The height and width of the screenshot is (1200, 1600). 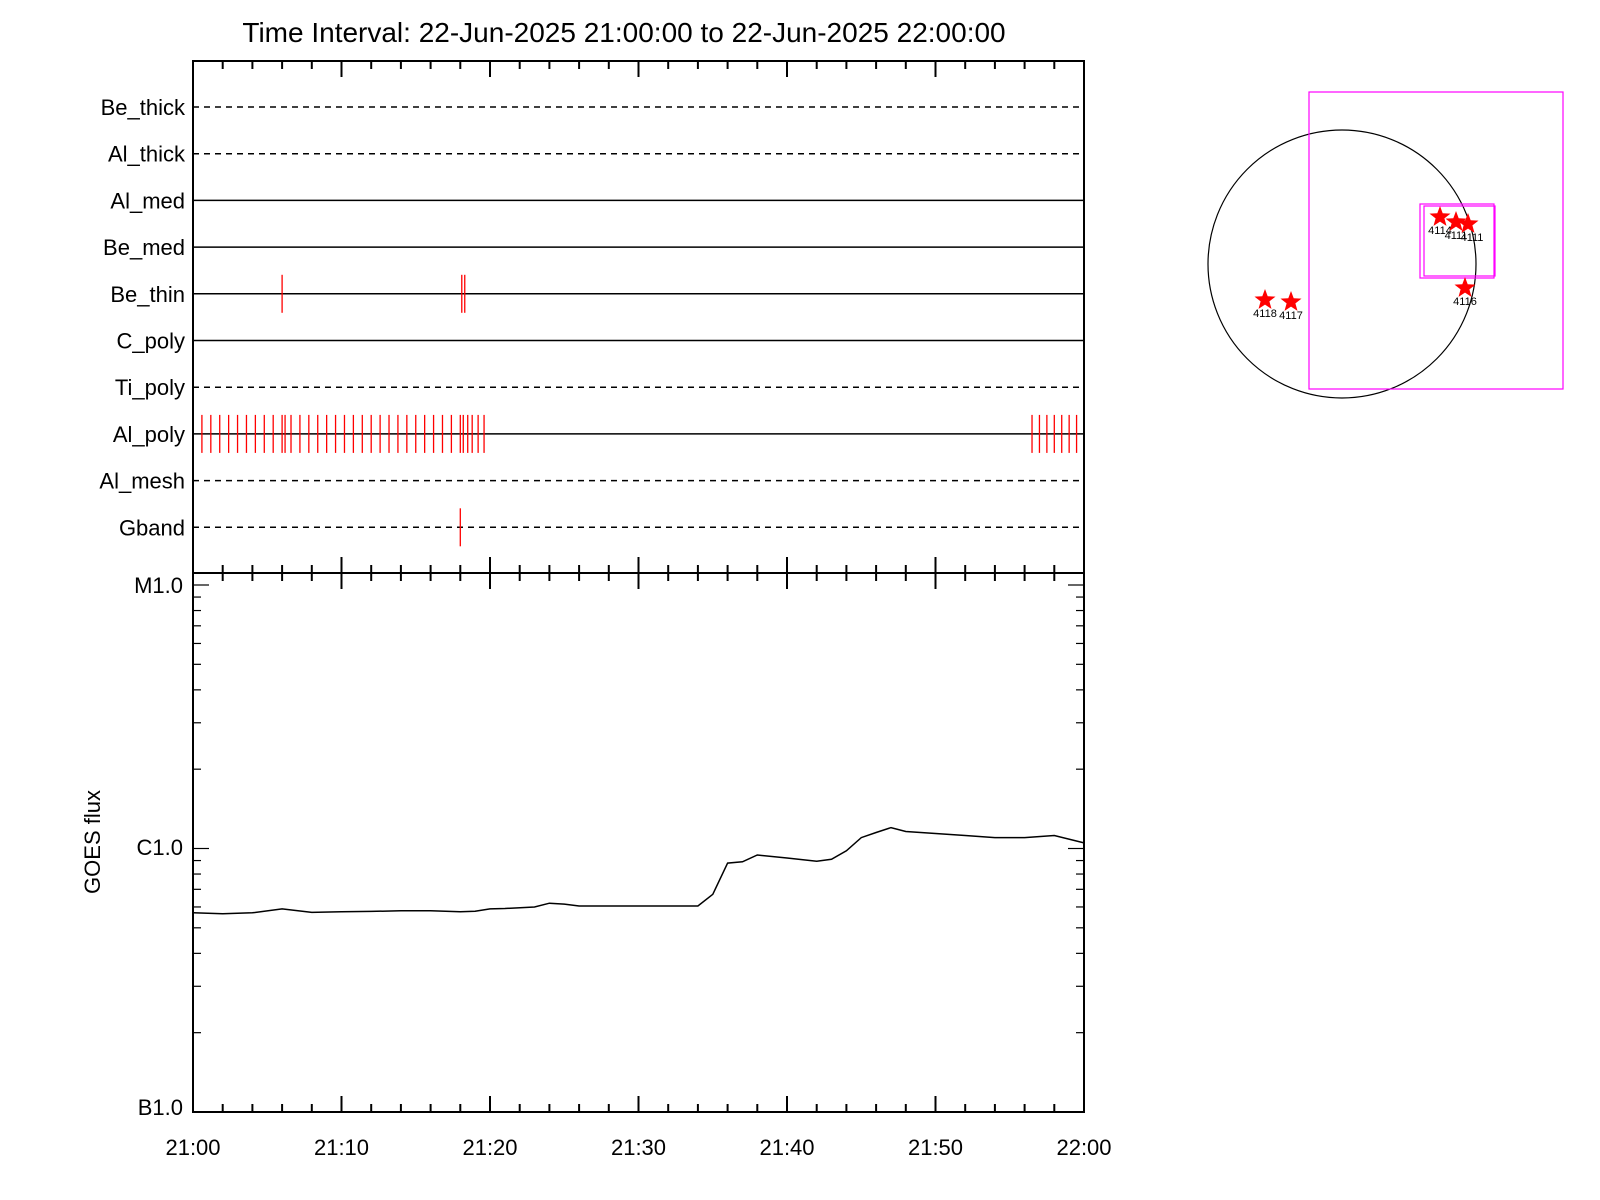 I want to click on goes-y-axis-label: GOES flux, so click(x=92, y=842).